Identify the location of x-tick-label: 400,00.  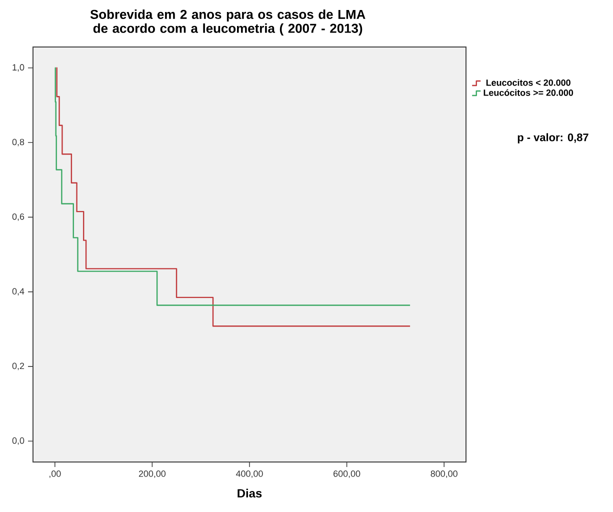
(249, 474).